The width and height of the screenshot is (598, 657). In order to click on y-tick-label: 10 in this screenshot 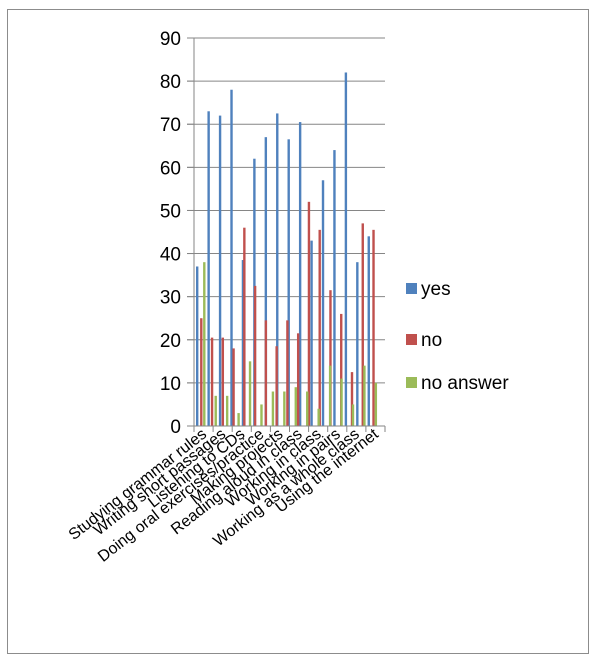, I will do `click(170, 384)`.